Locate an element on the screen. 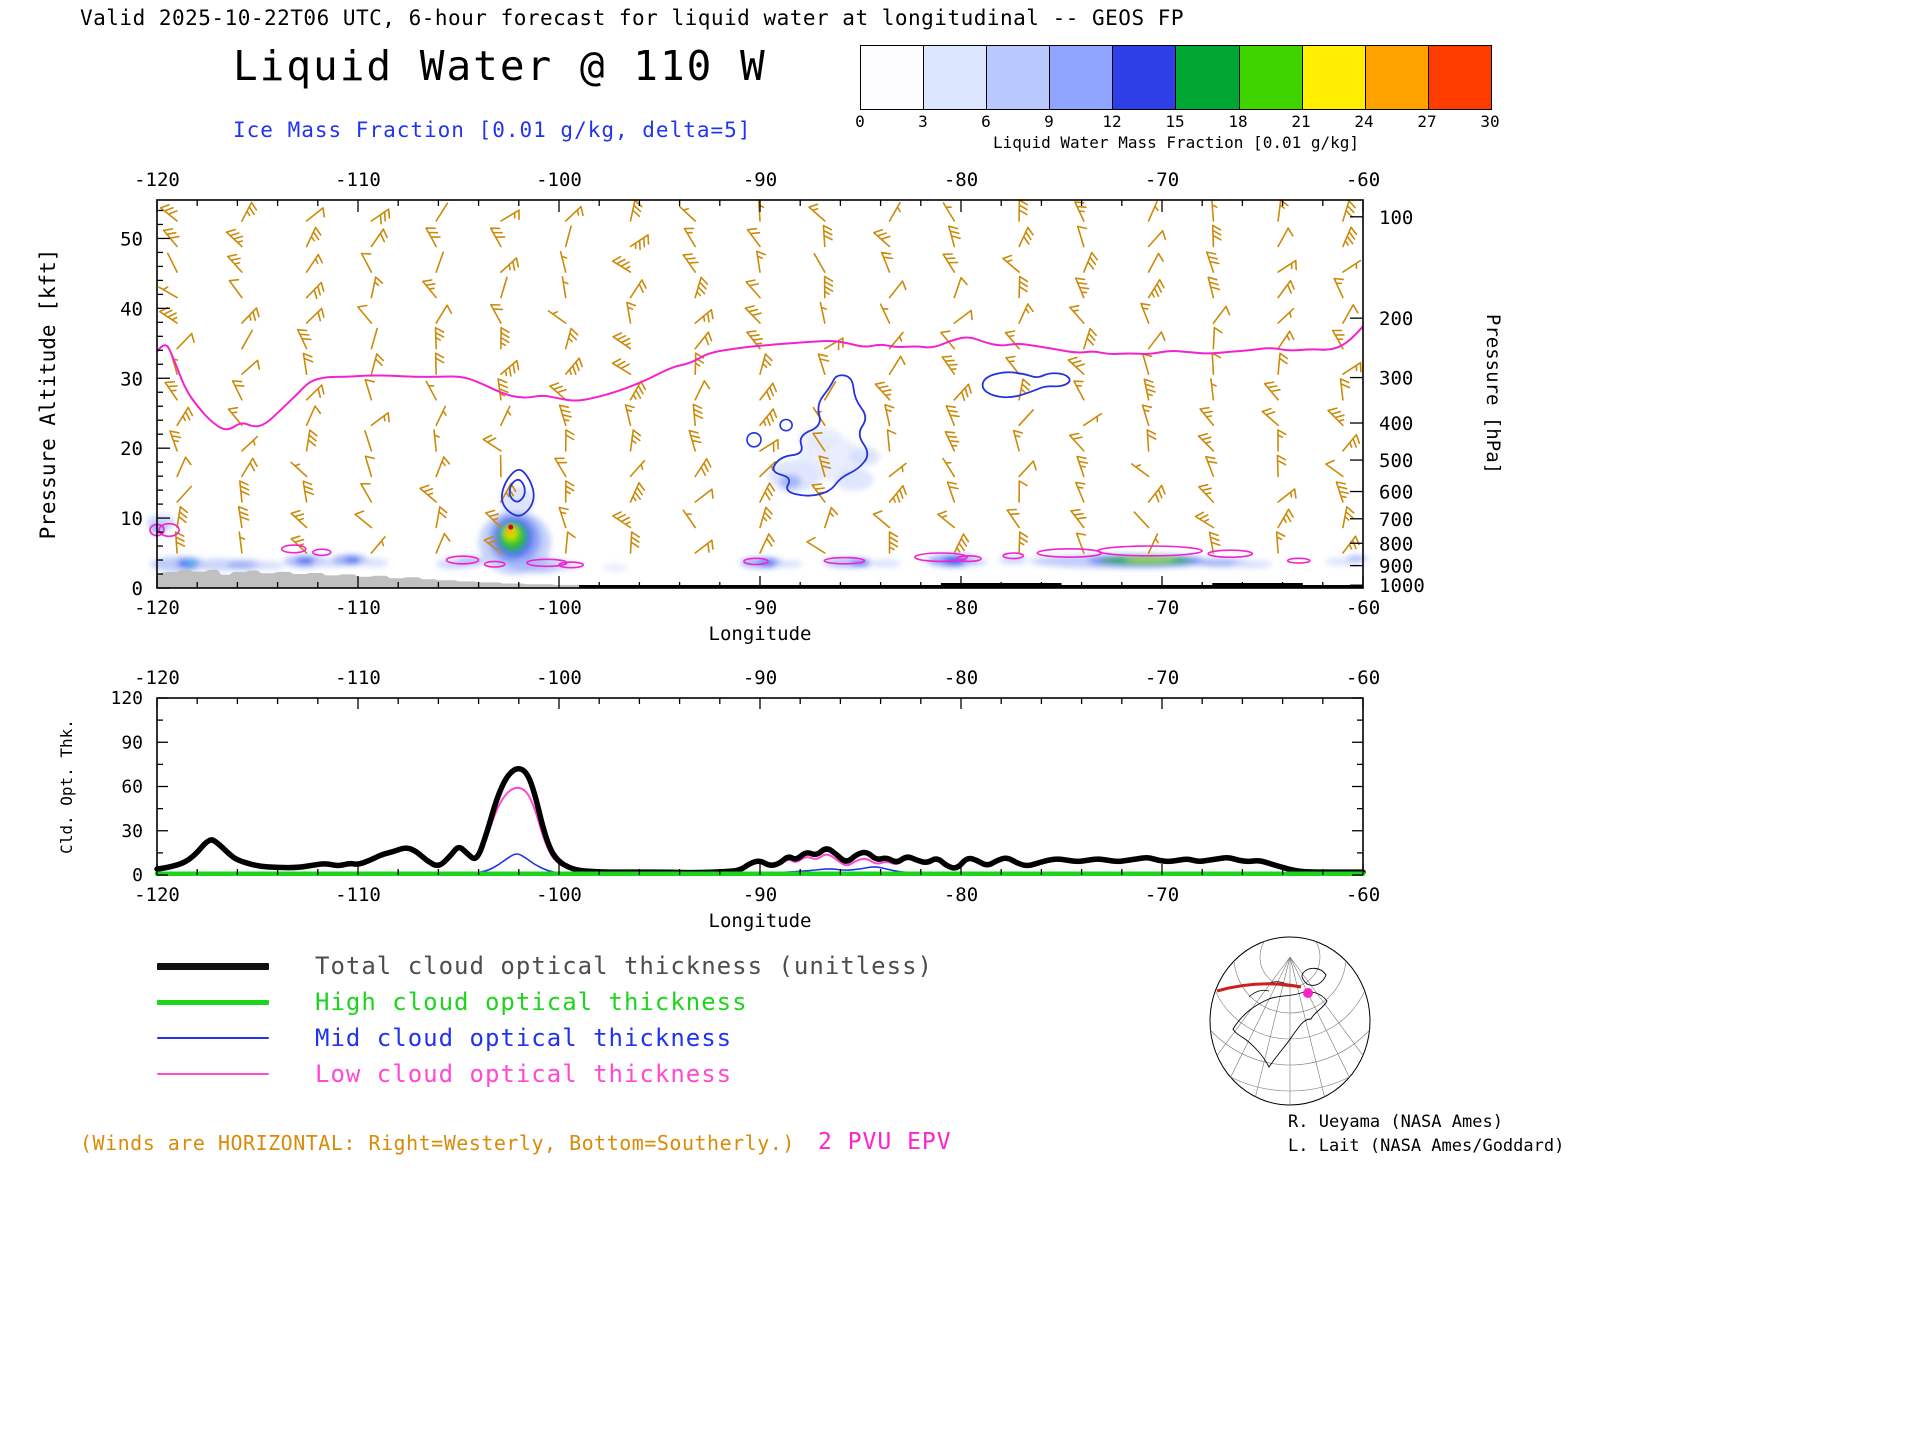  globe-graticule is located at coordinates (1290, 1021).